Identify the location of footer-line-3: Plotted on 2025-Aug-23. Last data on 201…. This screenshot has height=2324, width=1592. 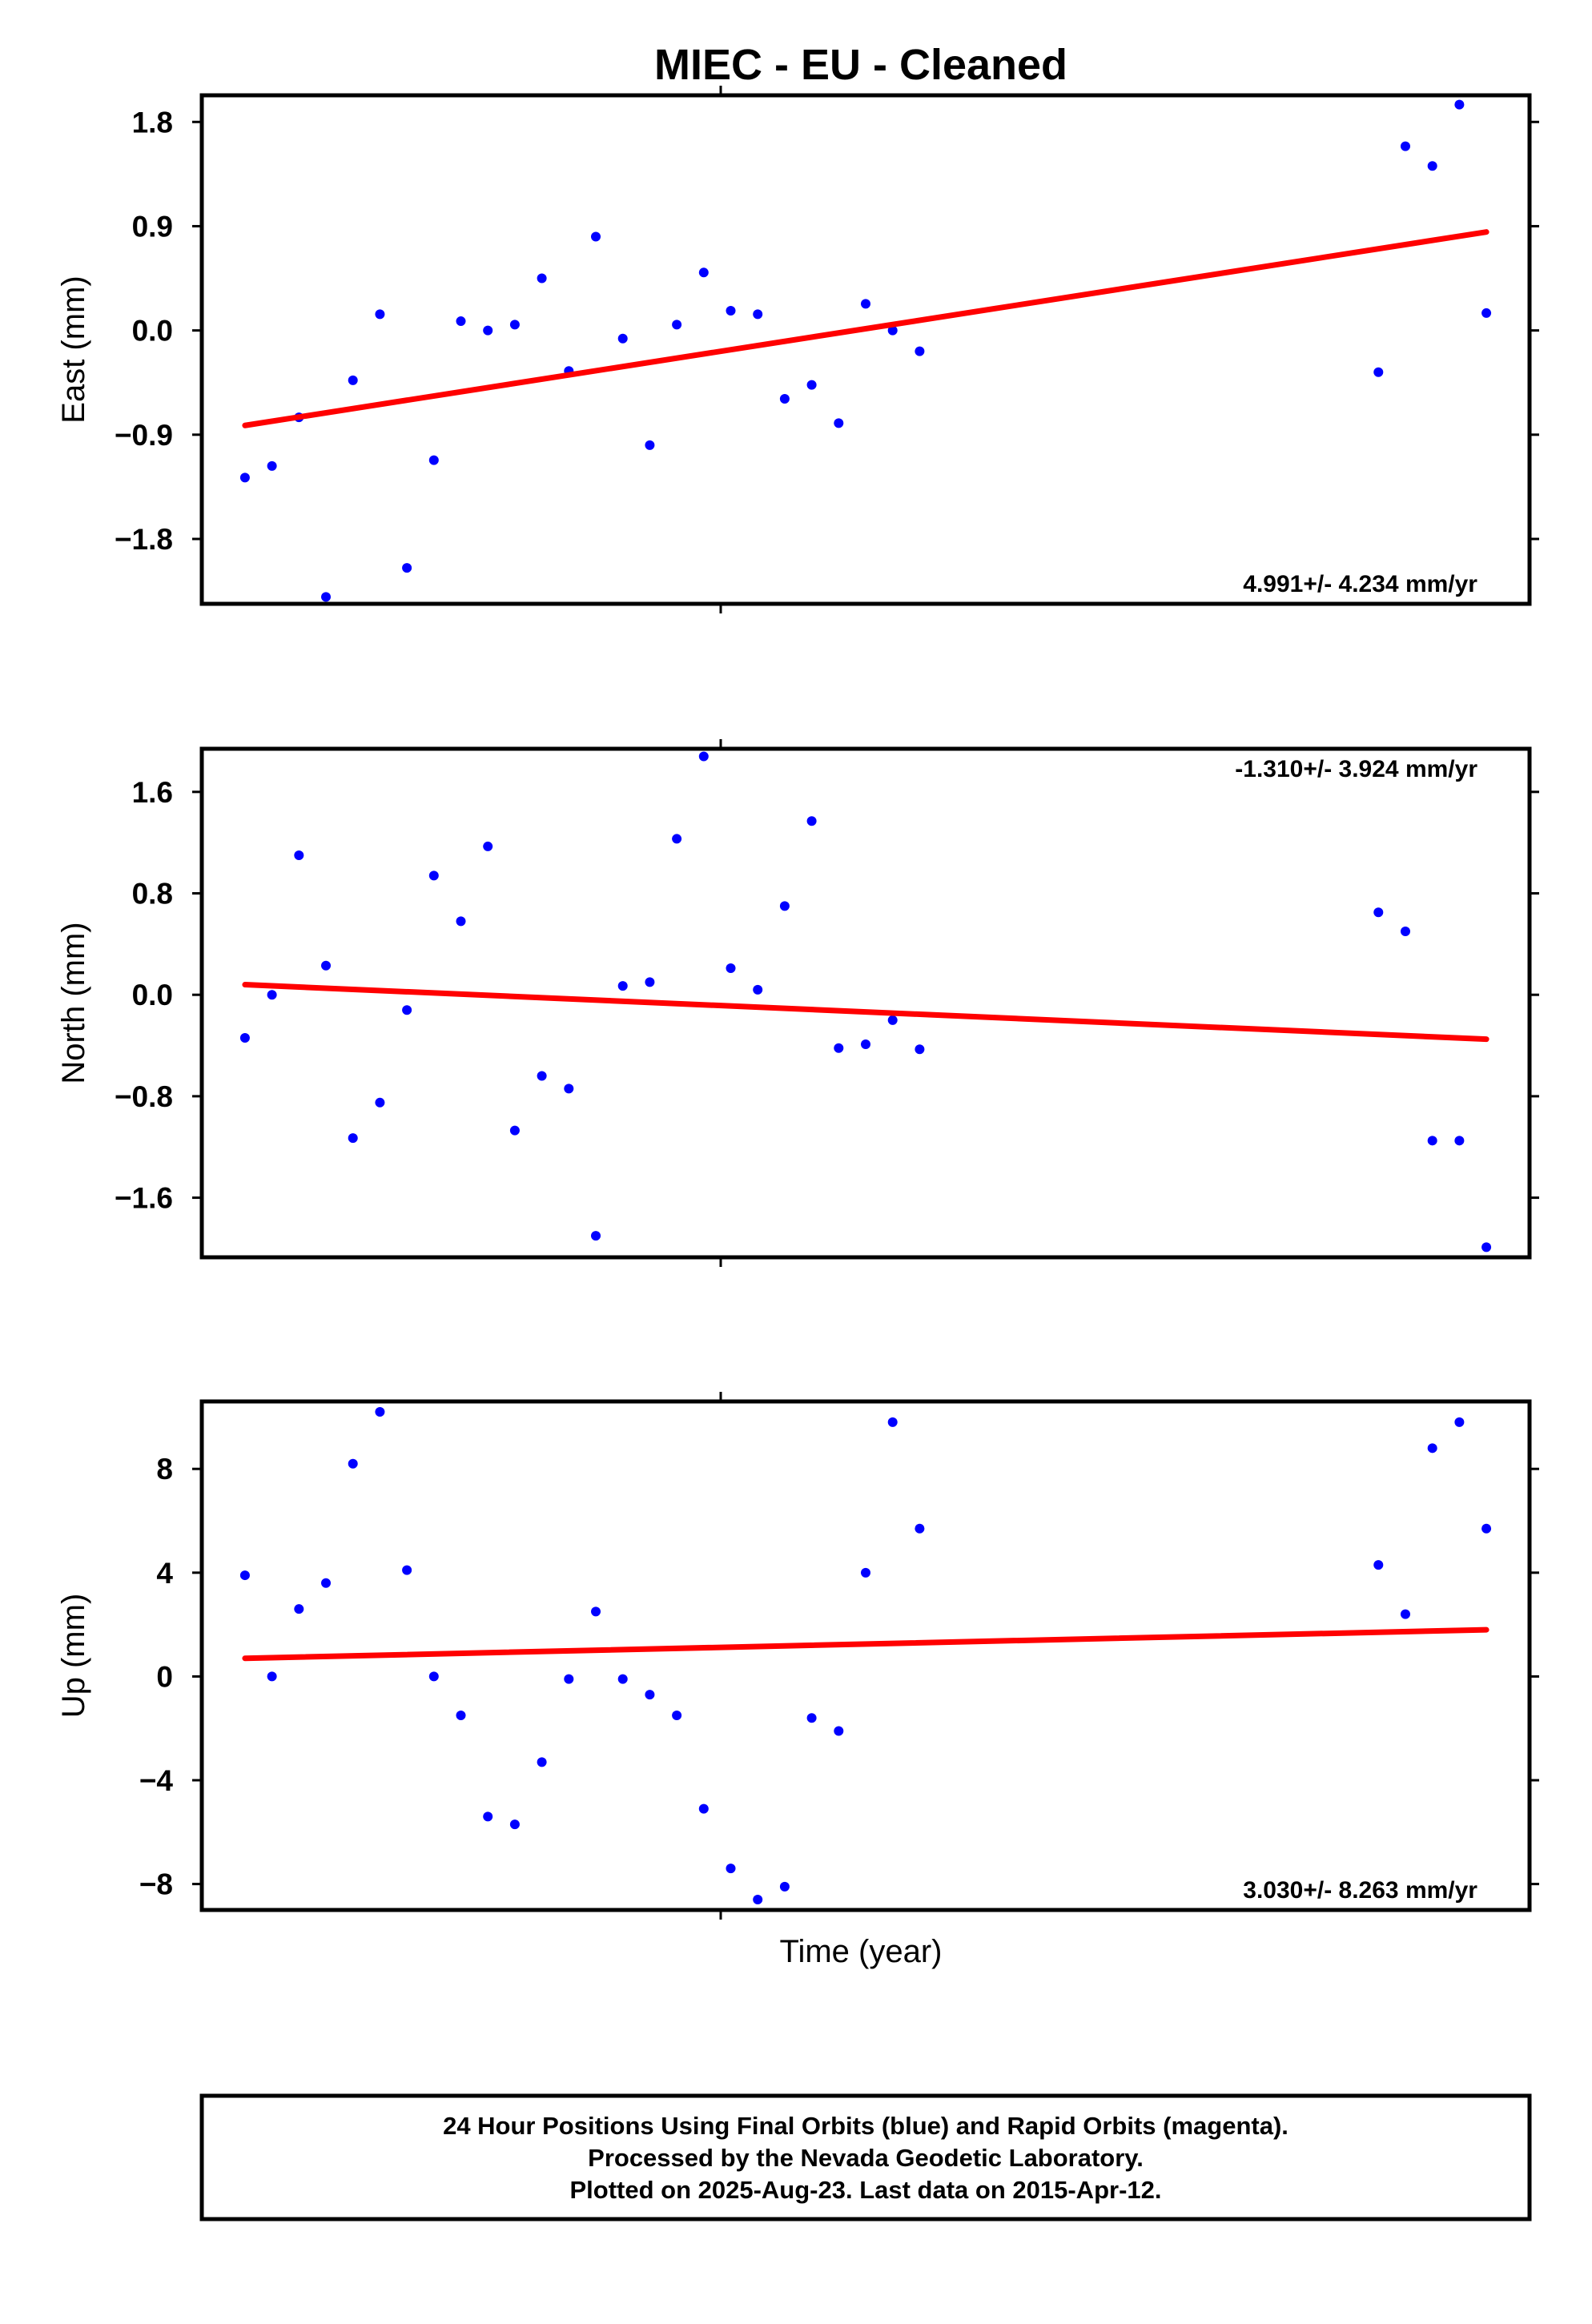
(865, 2190).